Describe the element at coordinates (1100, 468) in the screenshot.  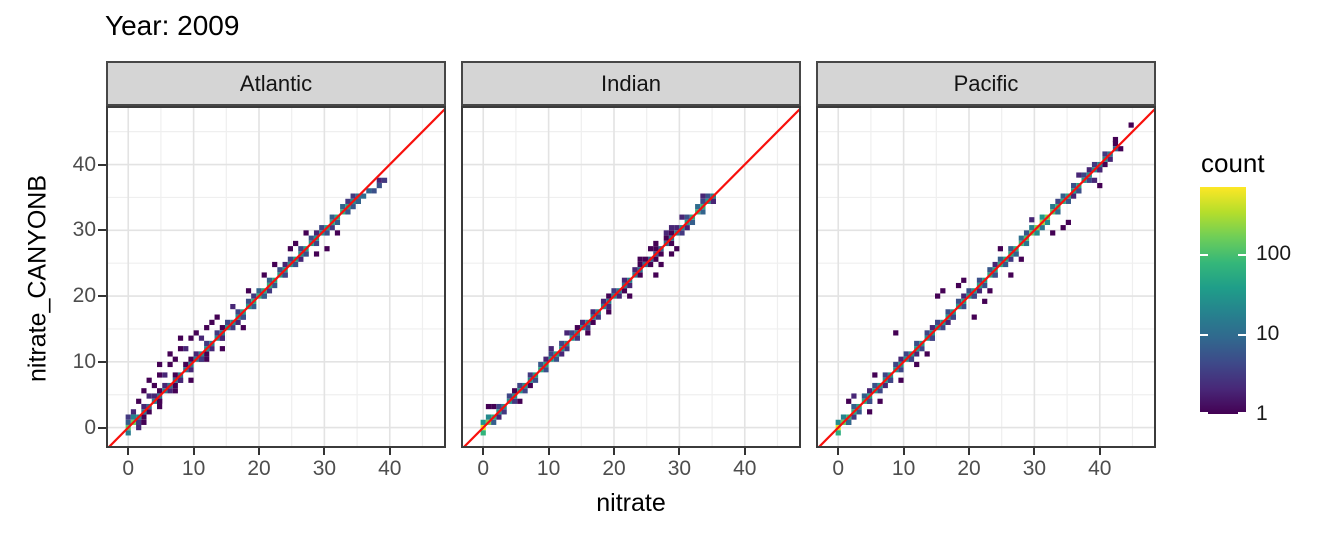
I see `x-tick-label: 40` at that location.